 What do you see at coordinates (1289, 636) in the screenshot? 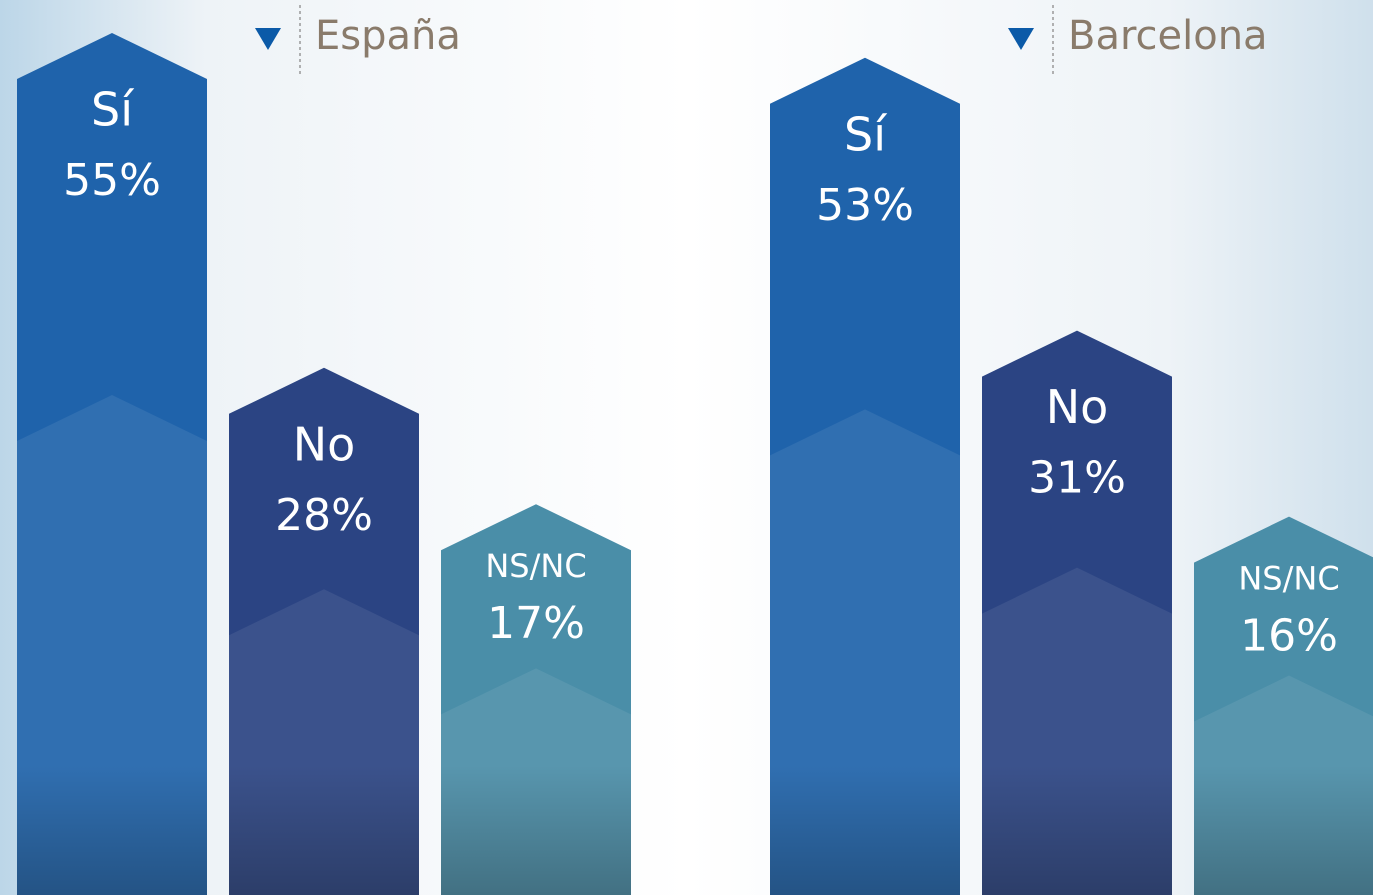
I see `value-label: 16%` at bounding box center [1289, 636].